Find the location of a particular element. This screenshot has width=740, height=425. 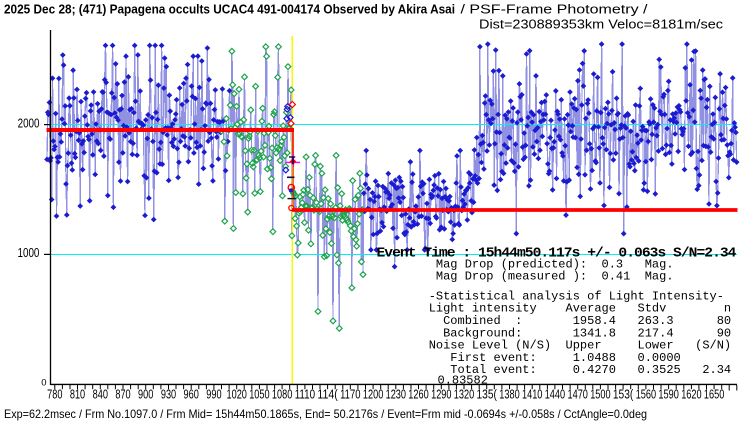

svg-text: 990 is located at coordinates (213, 394).